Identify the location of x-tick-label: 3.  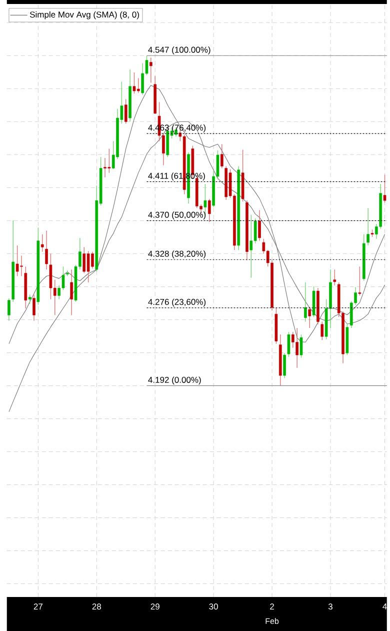
(330, 607).